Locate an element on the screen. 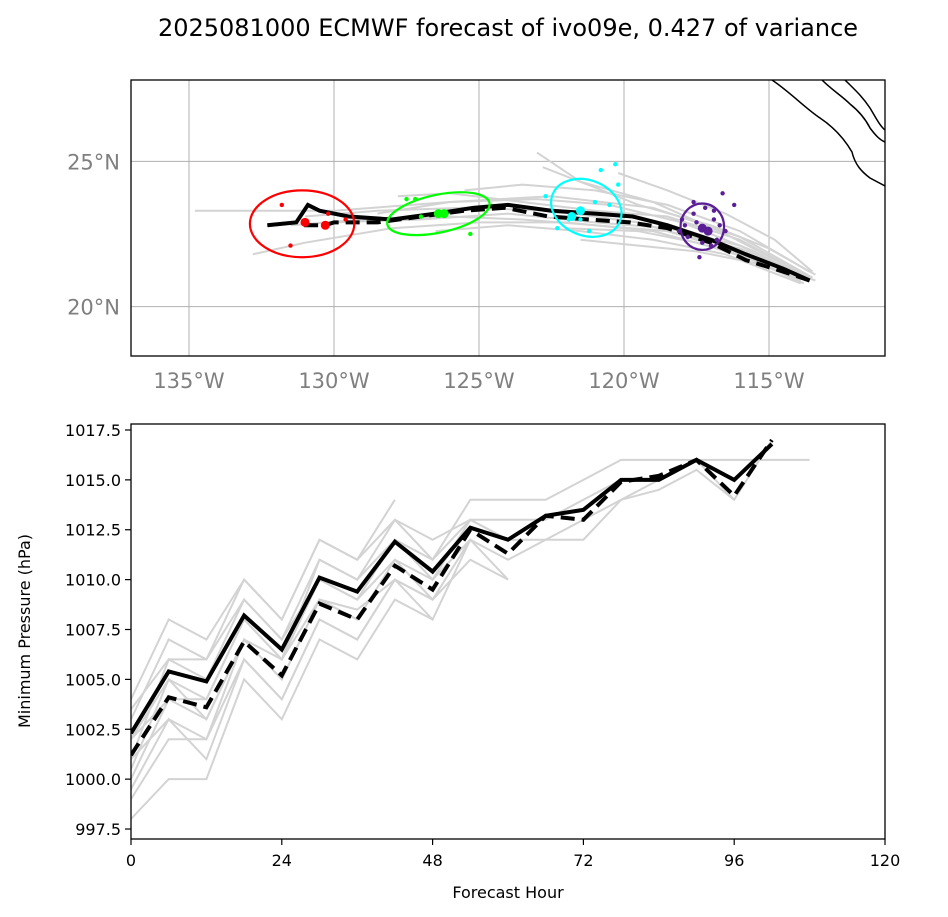  mean-track-solid is located at coordinates (539, 242).